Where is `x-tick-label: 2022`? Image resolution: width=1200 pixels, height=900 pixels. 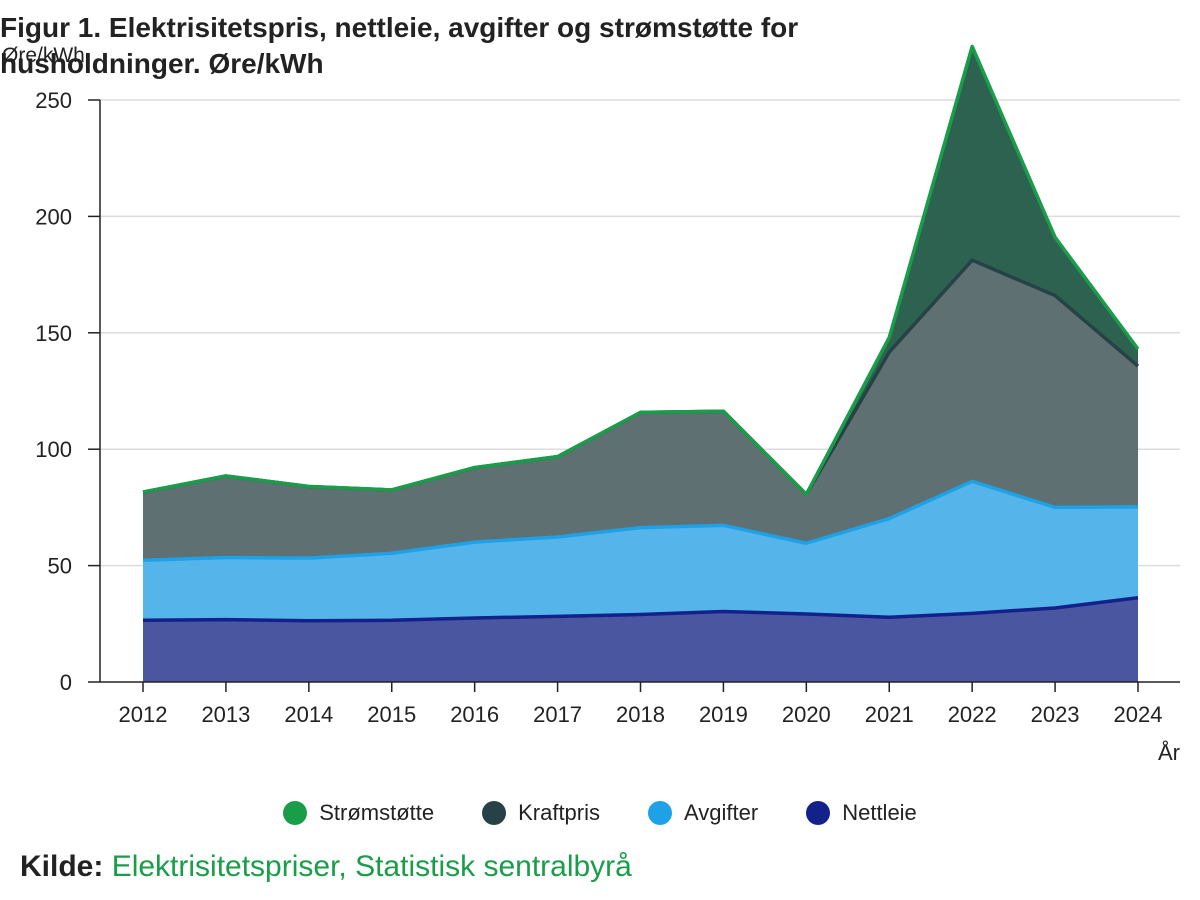
x-tick-label: 2022 is located at coordinates (972, 714).